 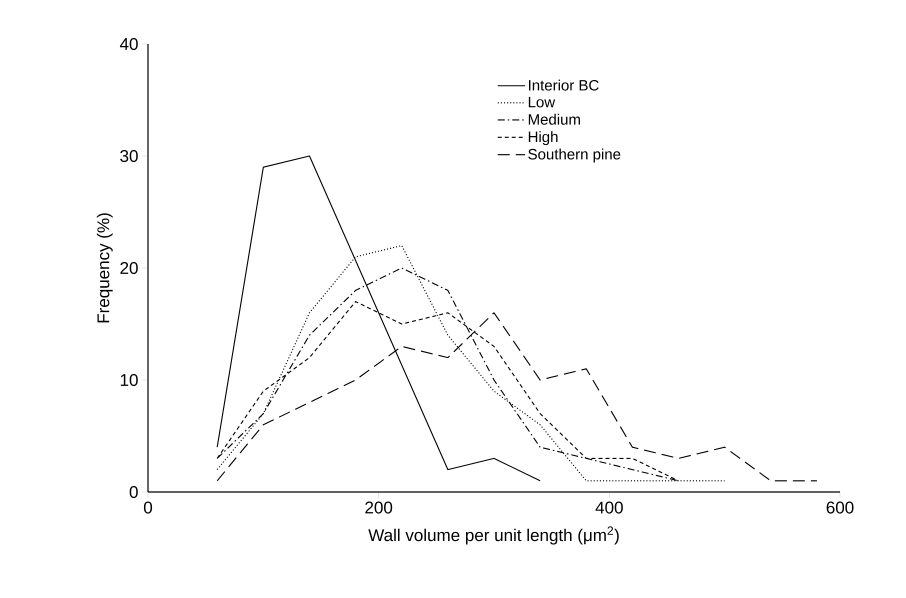 I want to click on legend-label: Medium, so click(x=554, y=119).